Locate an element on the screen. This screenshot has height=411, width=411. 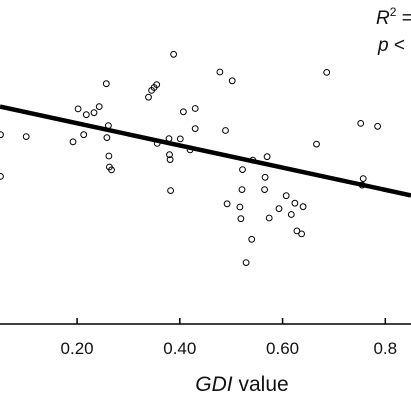
p-symbol: p is located at coordinates (383, 45).